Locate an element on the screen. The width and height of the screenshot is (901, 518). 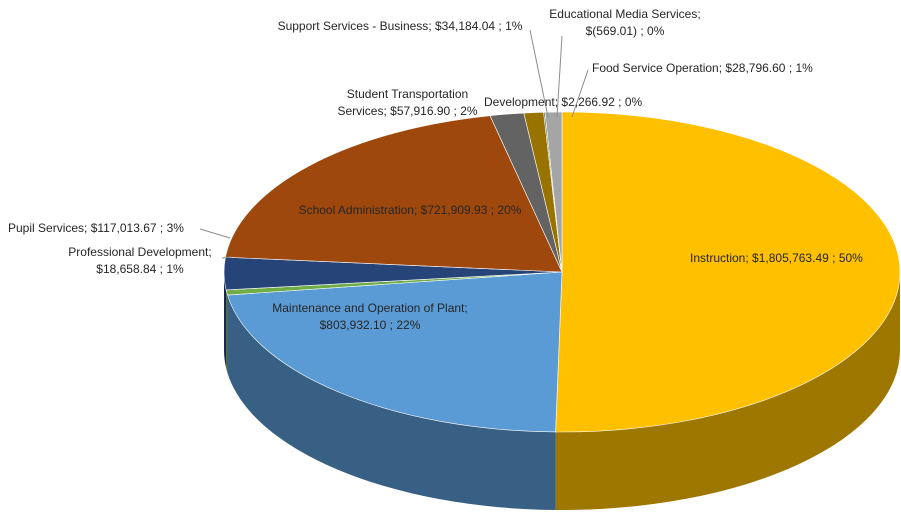
value-label: $1,805,763.49 is located at coordinates (790, 258).